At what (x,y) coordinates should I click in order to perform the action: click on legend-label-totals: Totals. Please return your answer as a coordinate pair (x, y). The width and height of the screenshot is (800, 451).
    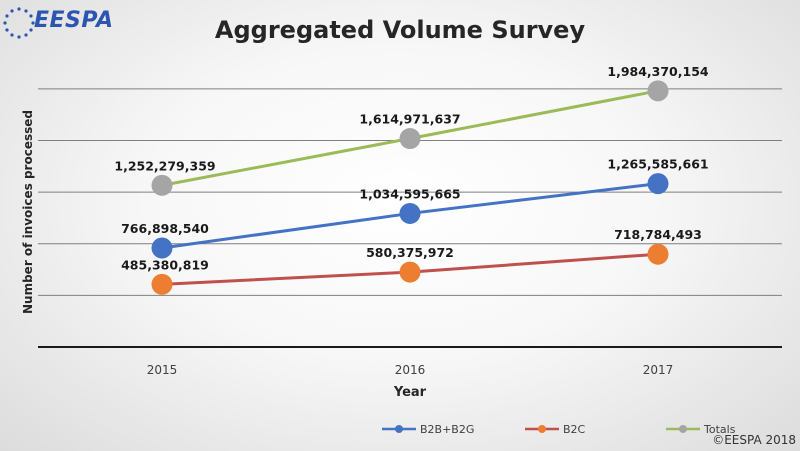
    Looking at the image, I should click on (719, 429).